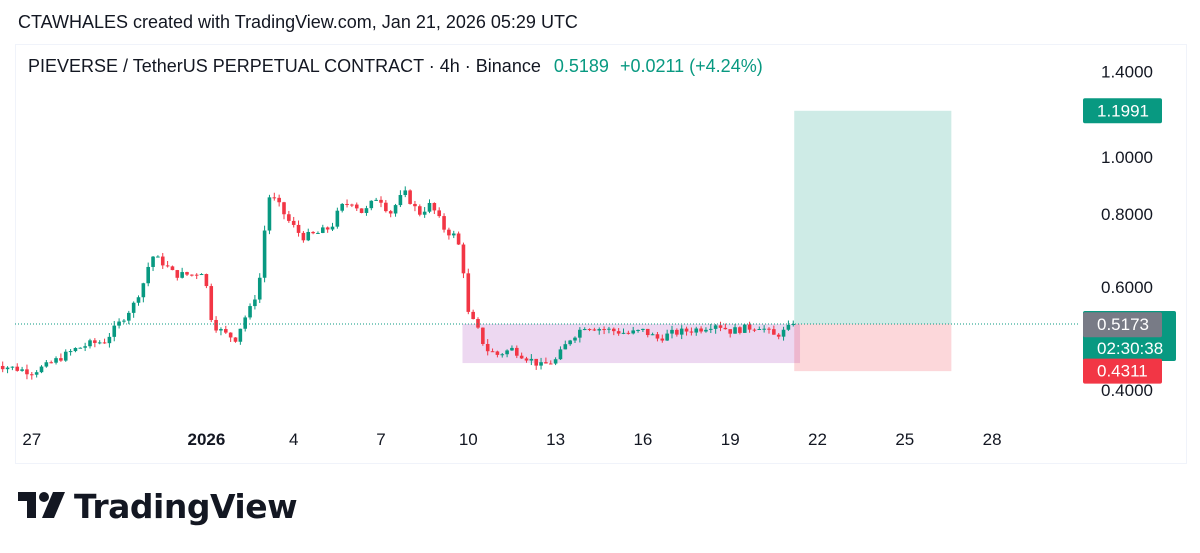  Describe the element at coordinates (1130, 348) in the screenshot. I see `price-countdown-text: 02:30:38` at that location.